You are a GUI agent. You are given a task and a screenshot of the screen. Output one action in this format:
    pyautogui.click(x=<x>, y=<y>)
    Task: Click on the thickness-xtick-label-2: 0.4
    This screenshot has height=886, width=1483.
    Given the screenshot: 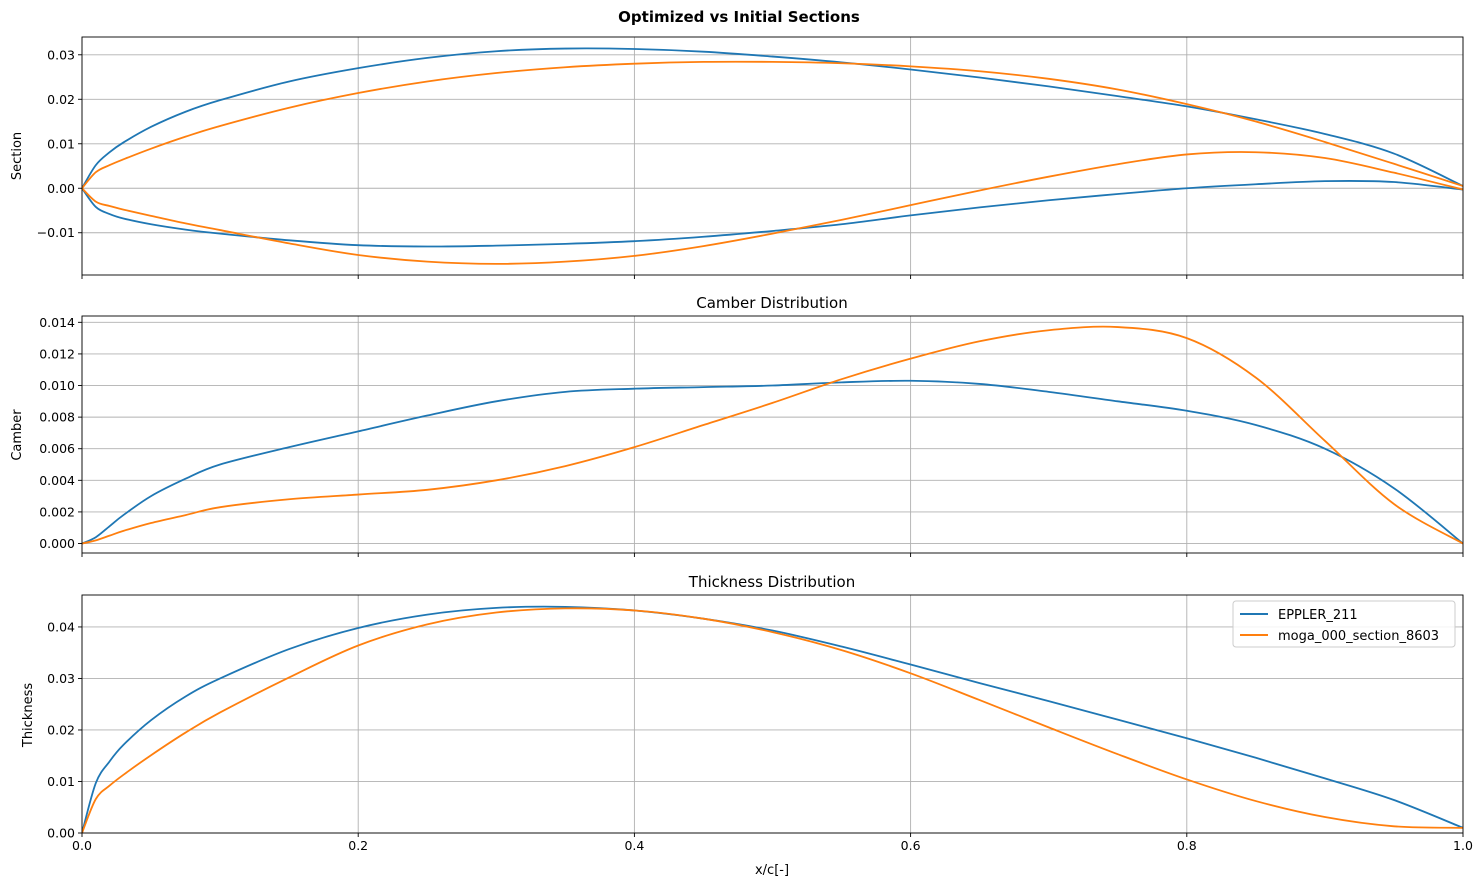 What is the action you would take?
    pyautogui.click(x=634, y=845)
    